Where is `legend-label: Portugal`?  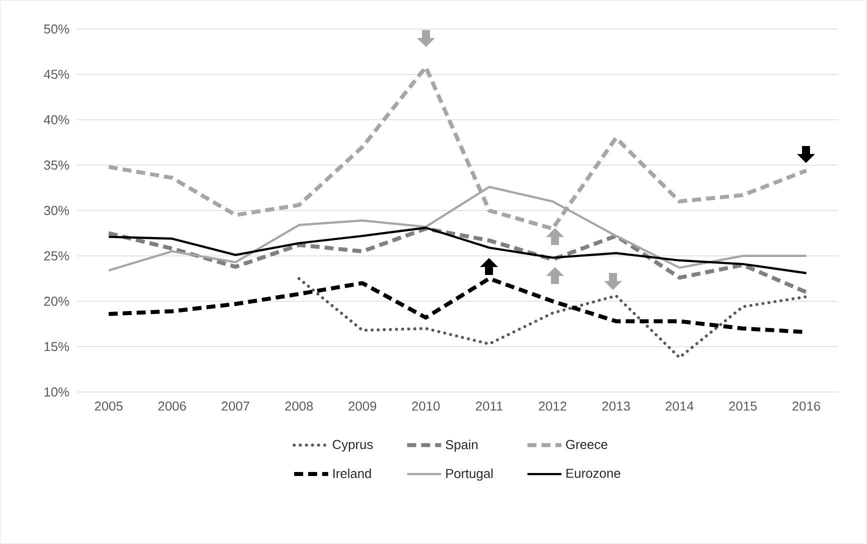
legend-label: Portugal is located at coordinates (469, 474).